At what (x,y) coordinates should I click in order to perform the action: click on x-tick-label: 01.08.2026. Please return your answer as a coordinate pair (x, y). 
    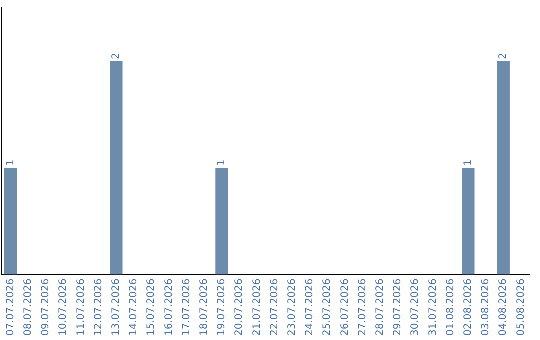
    Looking at the image, I should click on (450, 307).